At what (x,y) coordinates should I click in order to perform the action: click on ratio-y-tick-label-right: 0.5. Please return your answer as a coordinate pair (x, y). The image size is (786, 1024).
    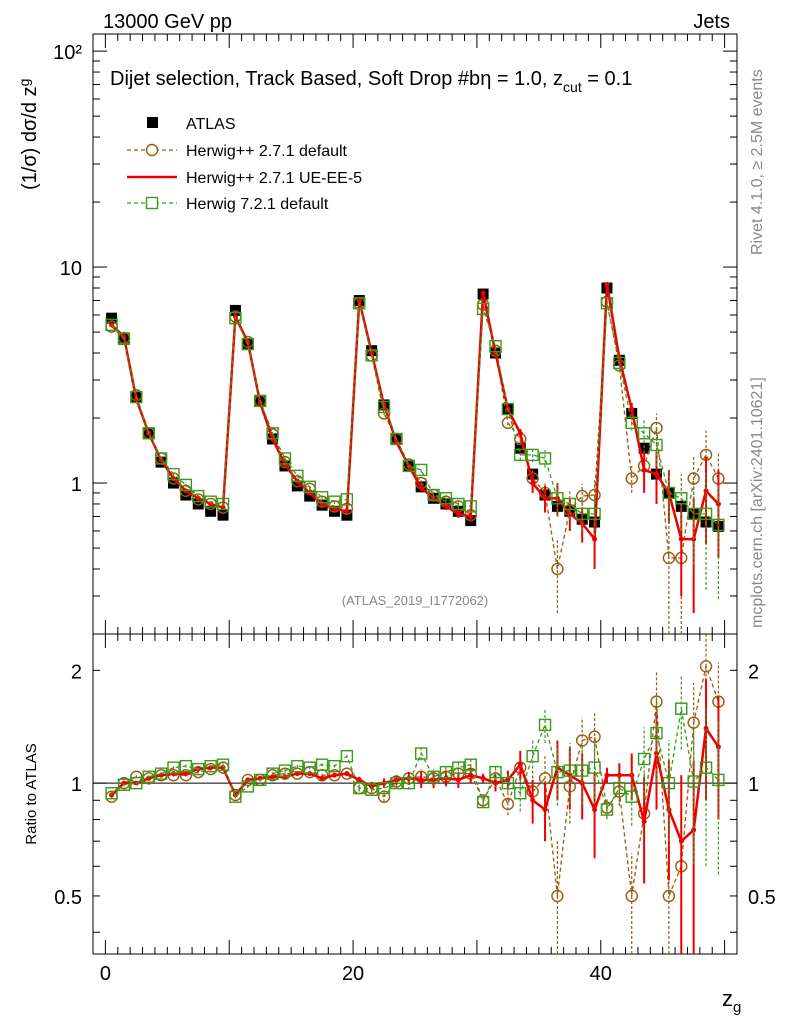
    Looking at the image, I should click on (762, 898).